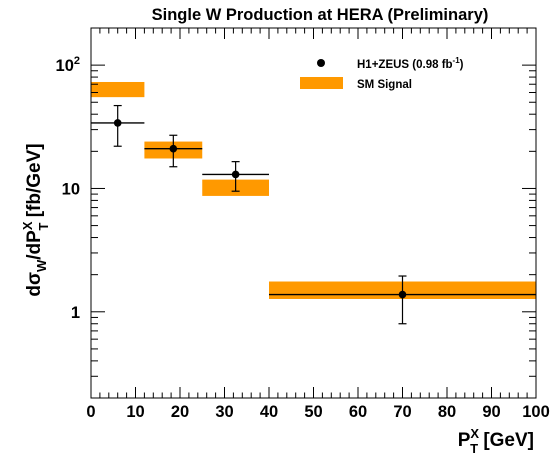 The width and height of the screenshot is (557, 454). What do you see at coordinates (71, 189) in the screenshot?
I see `y-tick-label-10: 10` at bounding box center [71, 189].